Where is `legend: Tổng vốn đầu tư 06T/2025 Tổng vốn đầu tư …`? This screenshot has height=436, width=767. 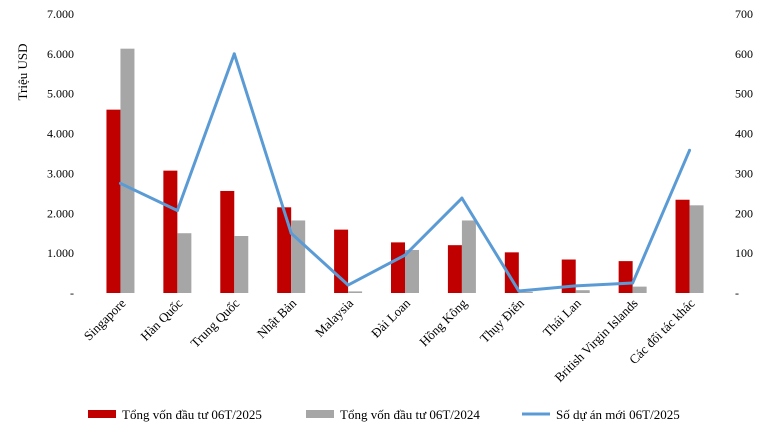
legend: Tổng vốn đầu tư 06T/2025 Tổng vốn đầu tư … is located at coordinates (384, 414).